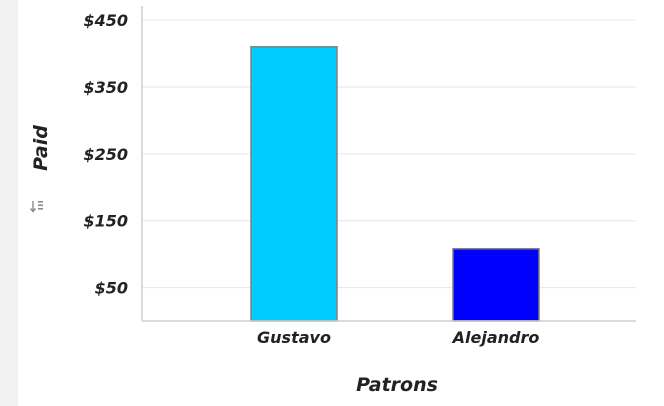 Image resolution: width=664 pixels, height=406 pixels. I want to click on y-axis-title: Paid, so click(41, 148).